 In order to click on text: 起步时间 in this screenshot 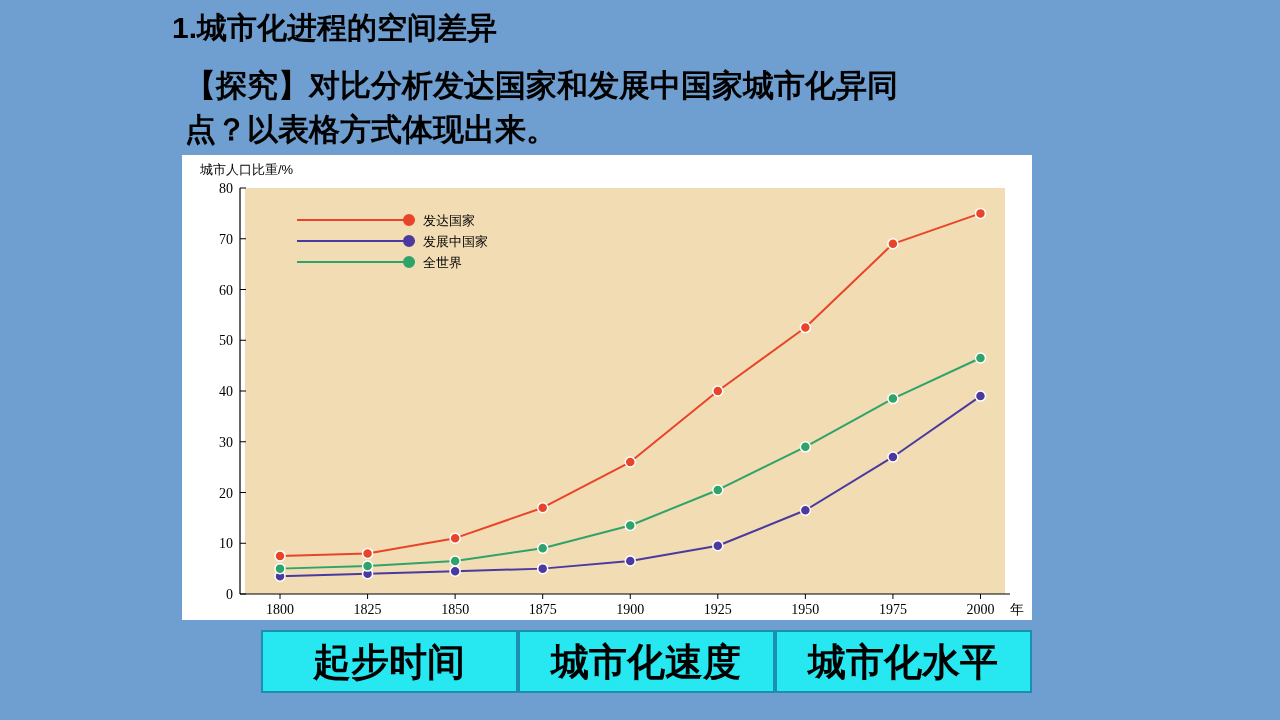, I will do `click(388, 662)`.